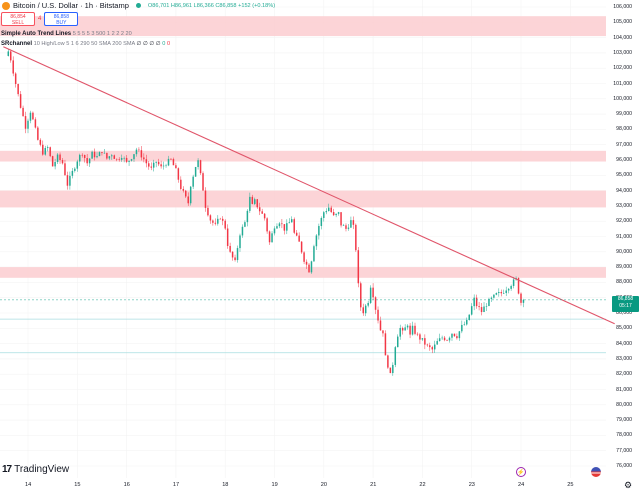 The height and width of the screenshot is (496, 640). Describe the element at coordinates (225, 485) in the screenshot. I see `time-tick-label: 18` at that location.